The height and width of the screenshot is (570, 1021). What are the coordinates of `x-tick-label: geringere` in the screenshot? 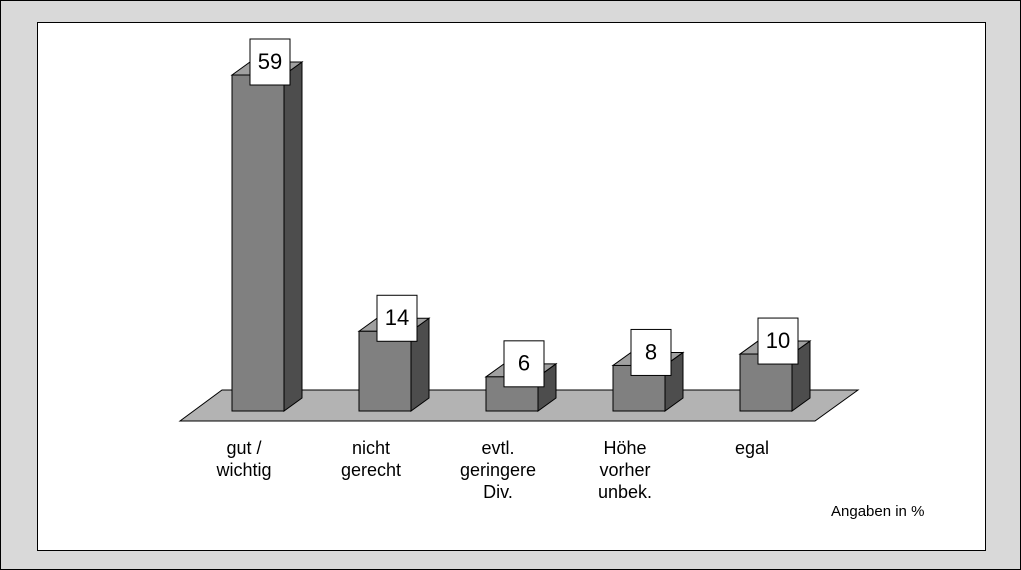 It's located at (498, 470).